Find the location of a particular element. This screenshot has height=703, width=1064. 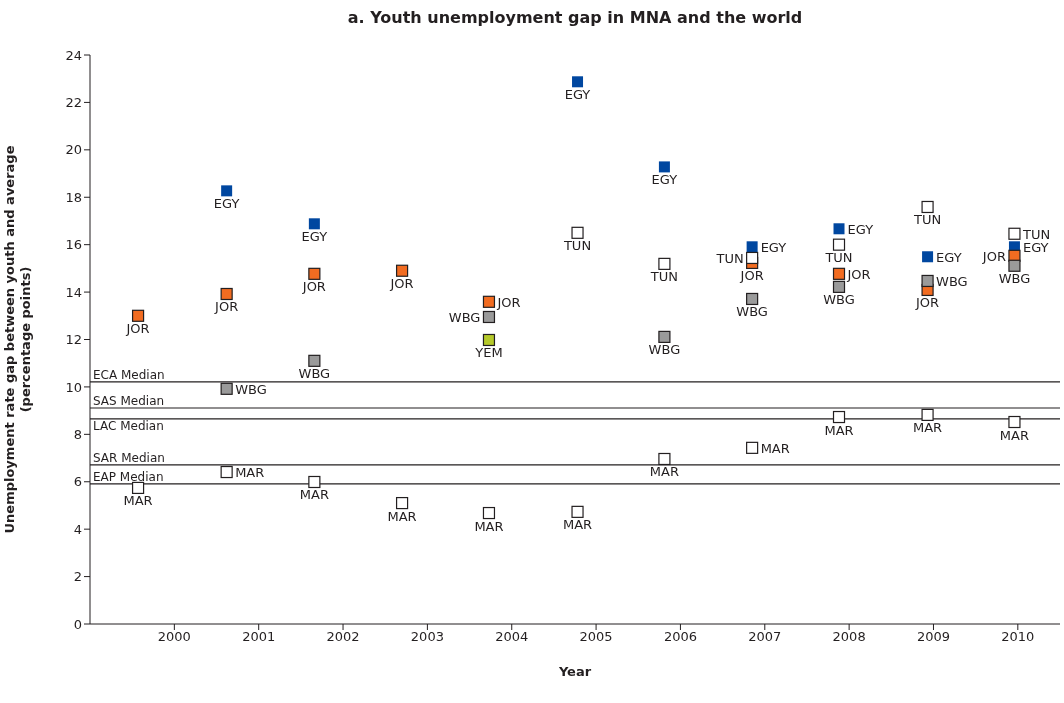

ref-line-label: ECA Median is located at coordinates (129, 374).